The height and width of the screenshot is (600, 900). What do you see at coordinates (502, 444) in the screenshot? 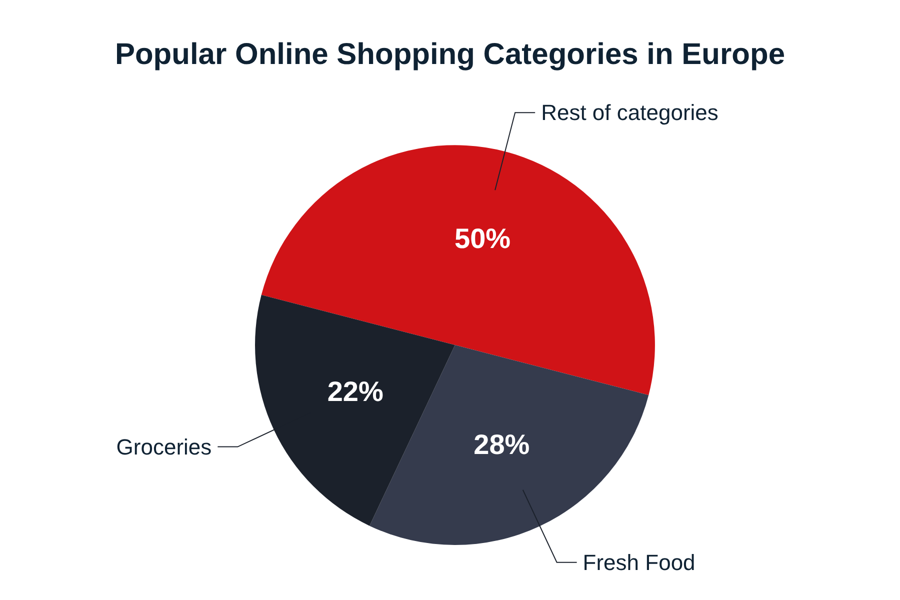
I see `data-label: 28%` at bounding box center [502, 444].